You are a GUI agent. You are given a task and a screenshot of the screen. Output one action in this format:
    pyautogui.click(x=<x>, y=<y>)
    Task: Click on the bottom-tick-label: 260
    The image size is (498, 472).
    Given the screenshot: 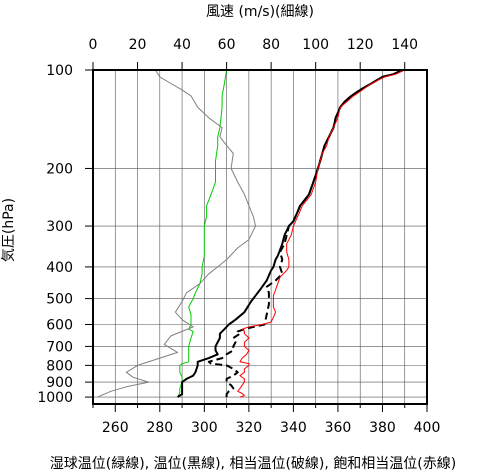 What is the action you would take?
    pyautogui.click(x=115, y=428)
    